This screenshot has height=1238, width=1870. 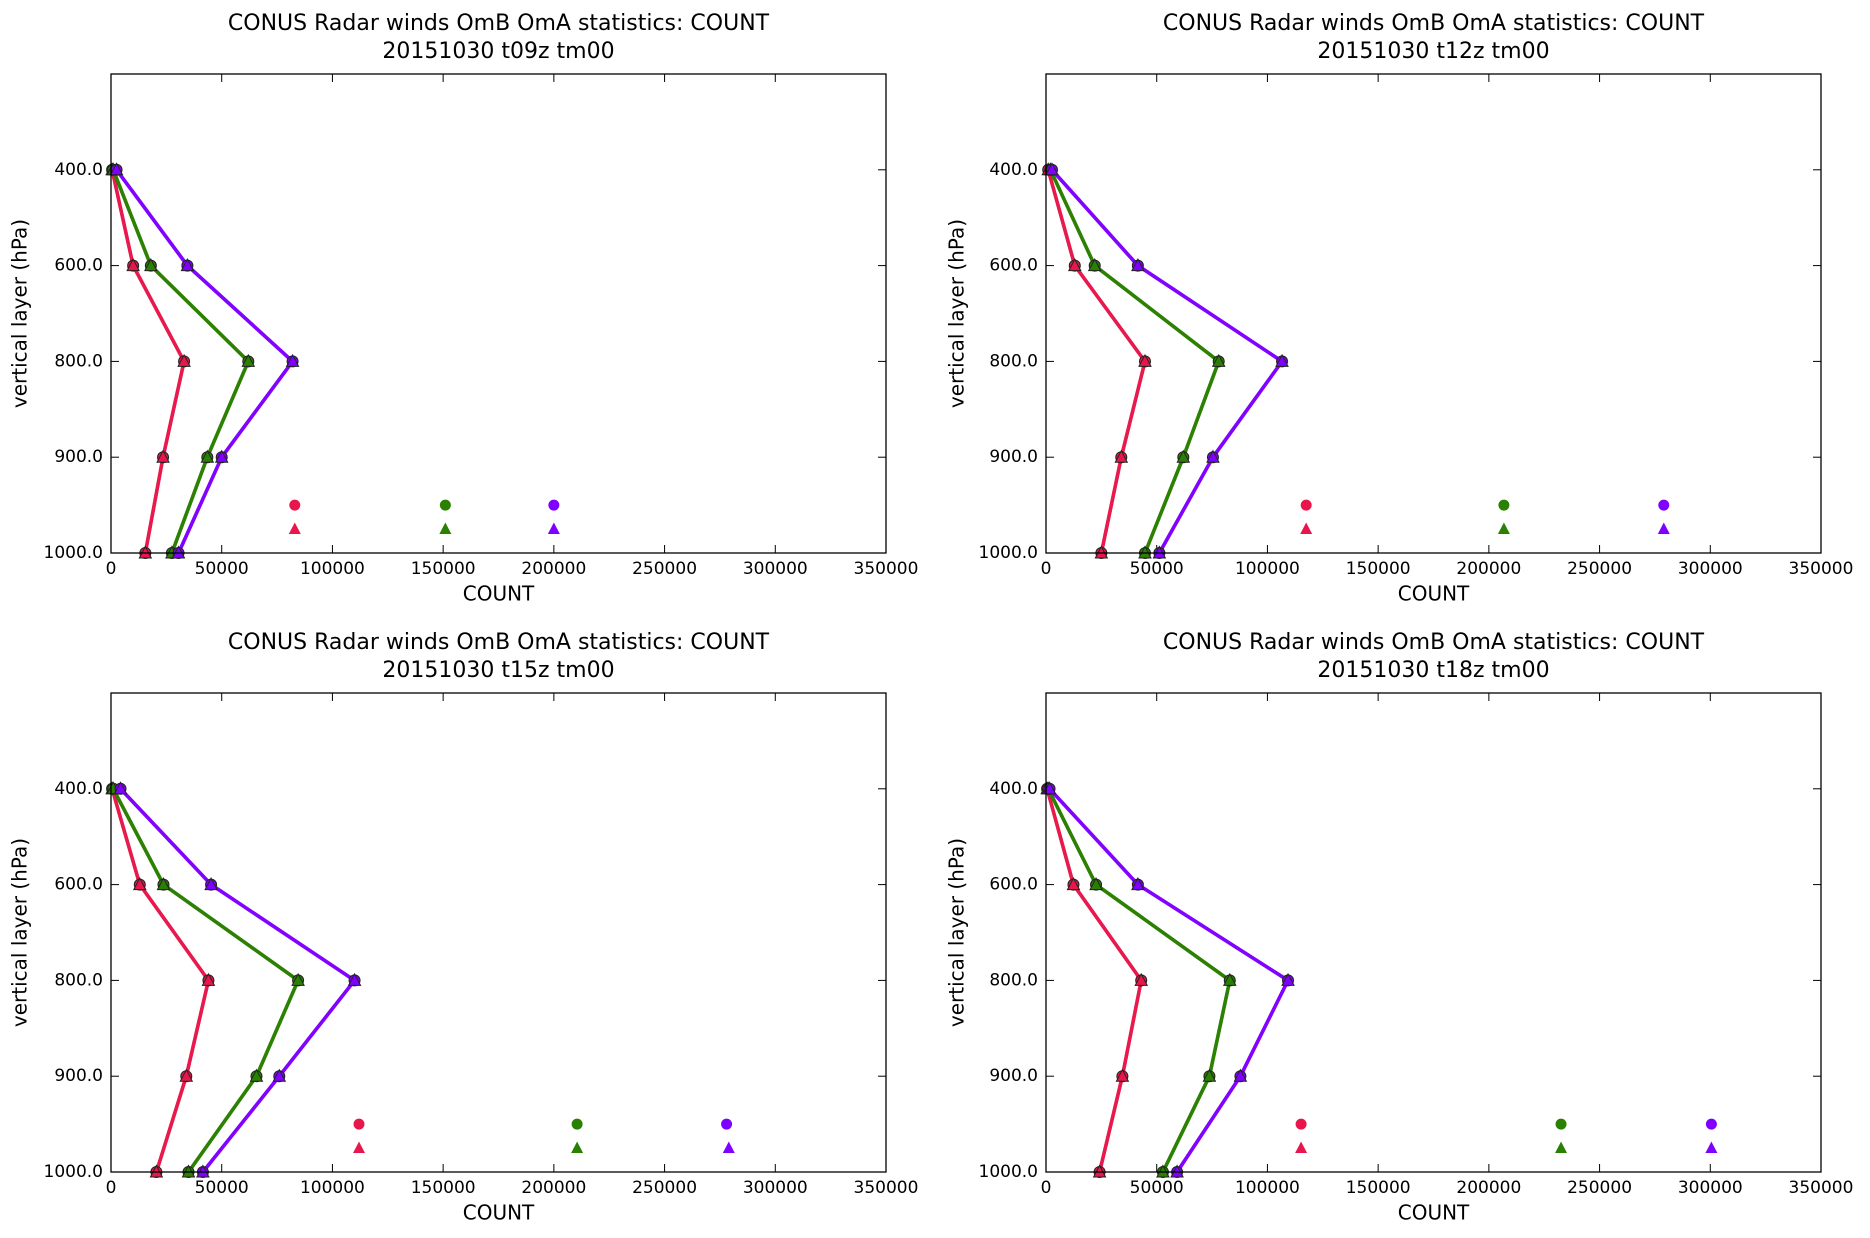 What do you see at coordinates (498, 670) in the screenshot?
I see `chart-subtitle: 20151030 t15z tm00` at bounding box center [498, 670].